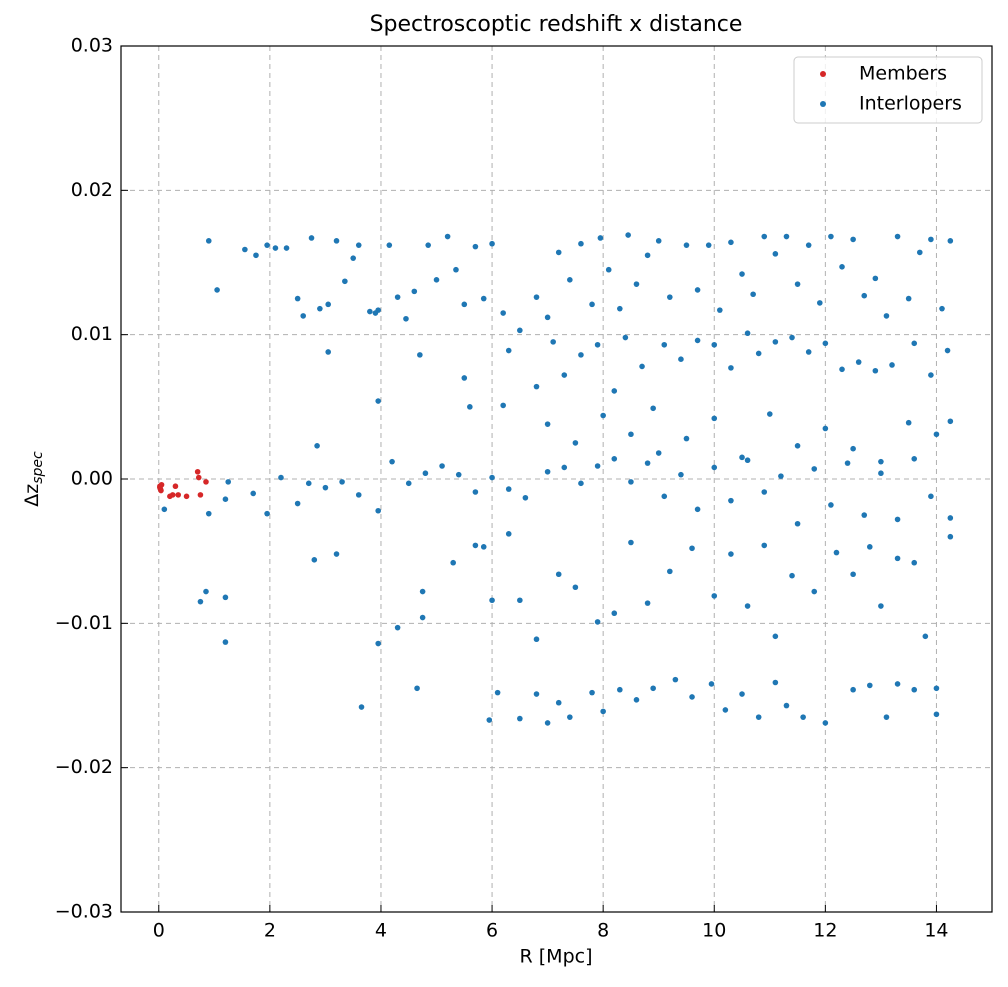 This screenshot has height=987, width=1008. Describe the element at coordinates (492, 931) in the screenshot. I see `x-tick-label: 6` at that location.